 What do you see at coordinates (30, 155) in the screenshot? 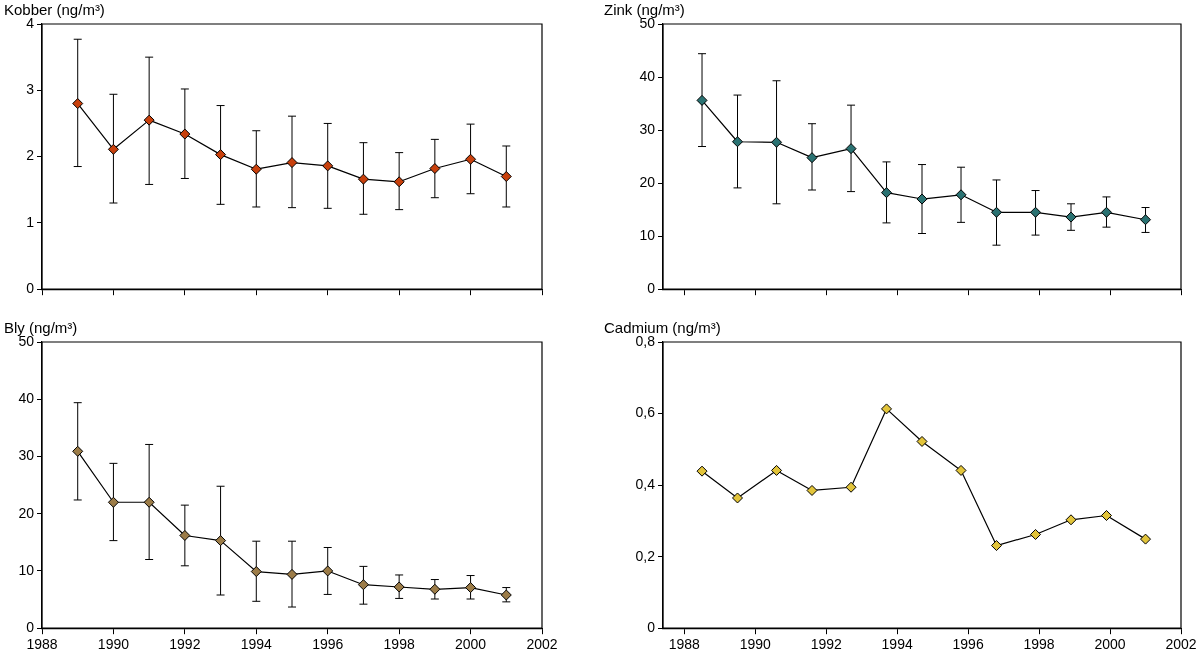
I see `y-tick-label: 2` at bounding box center [30, 155].